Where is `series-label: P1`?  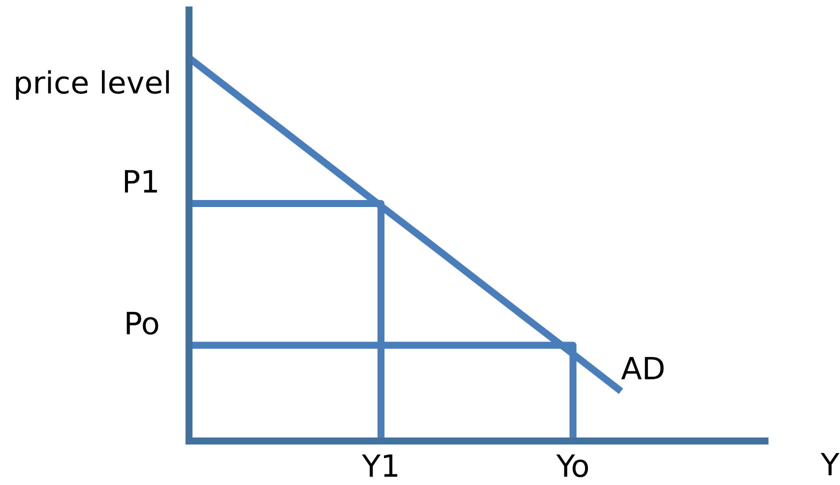 series-label: P1 is located at coordinates (141, 181).